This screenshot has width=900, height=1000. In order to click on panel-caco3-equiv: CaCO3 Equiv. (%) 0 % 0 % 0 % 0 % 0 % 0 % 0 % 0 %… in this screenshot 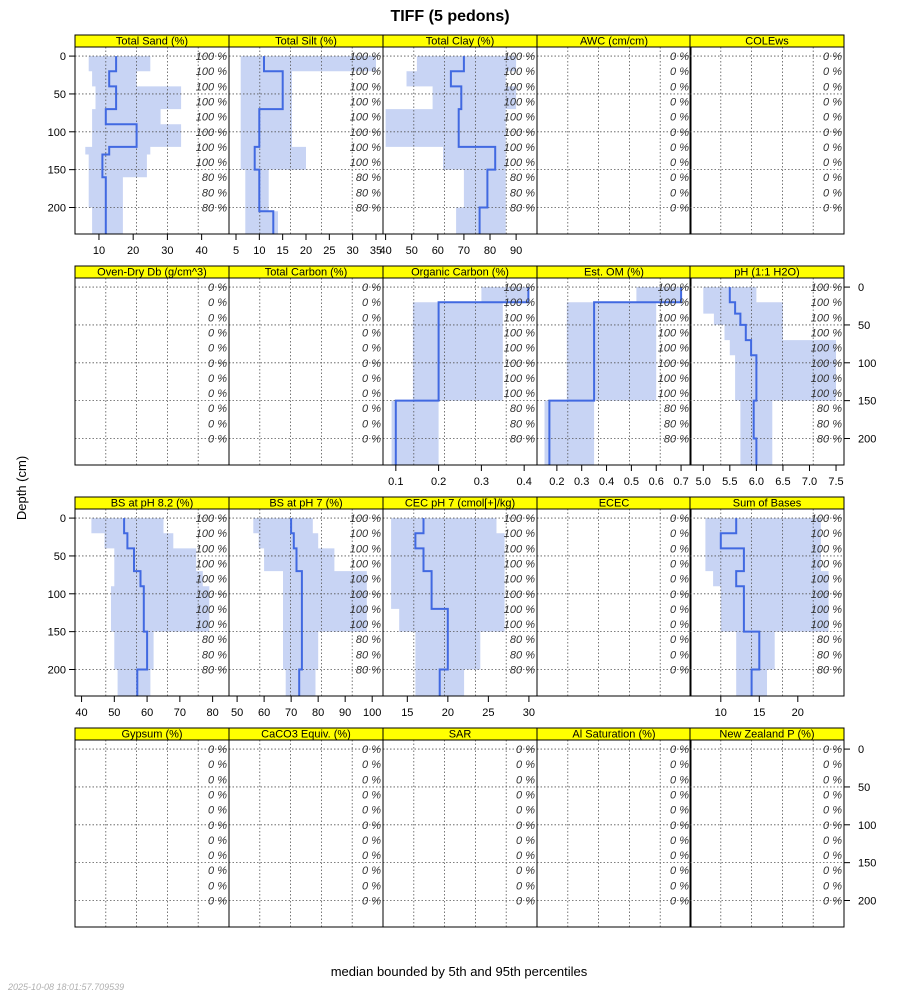, I will do `click(306, 827)`.